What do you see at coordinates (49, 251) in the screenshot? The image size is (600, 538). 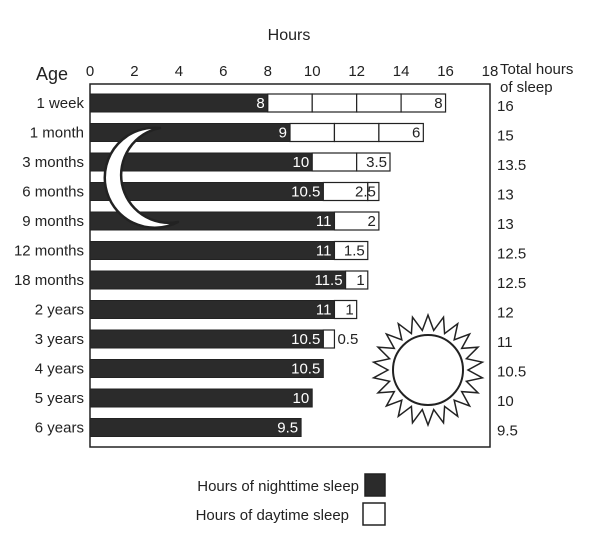 I see `category-label: 12 months` at bounding box center [49, 251].